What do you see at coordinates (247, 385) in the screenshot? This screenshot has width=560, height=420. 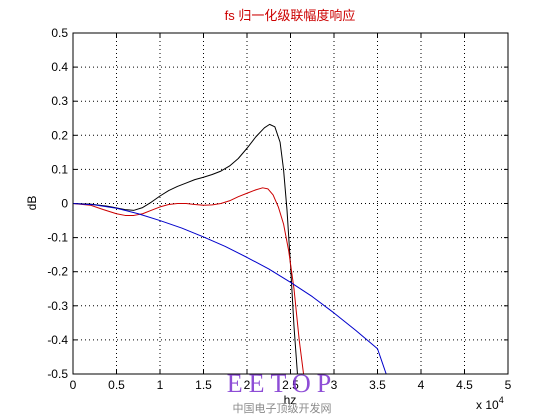 I see `x-tick-label: 2` at bounding box center [247, 385].